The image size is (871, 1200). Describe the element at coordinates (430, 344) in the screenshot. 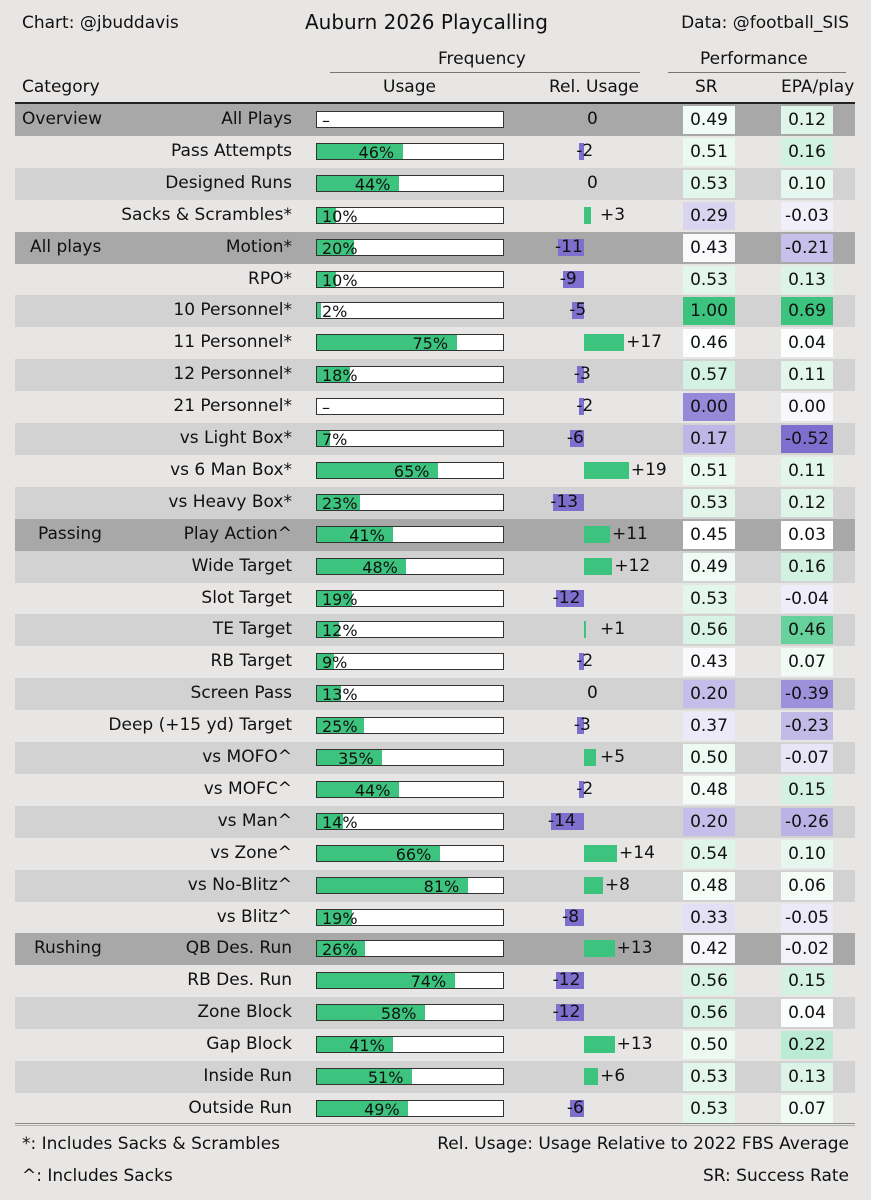

I see `usage-label: 75%` at that location.